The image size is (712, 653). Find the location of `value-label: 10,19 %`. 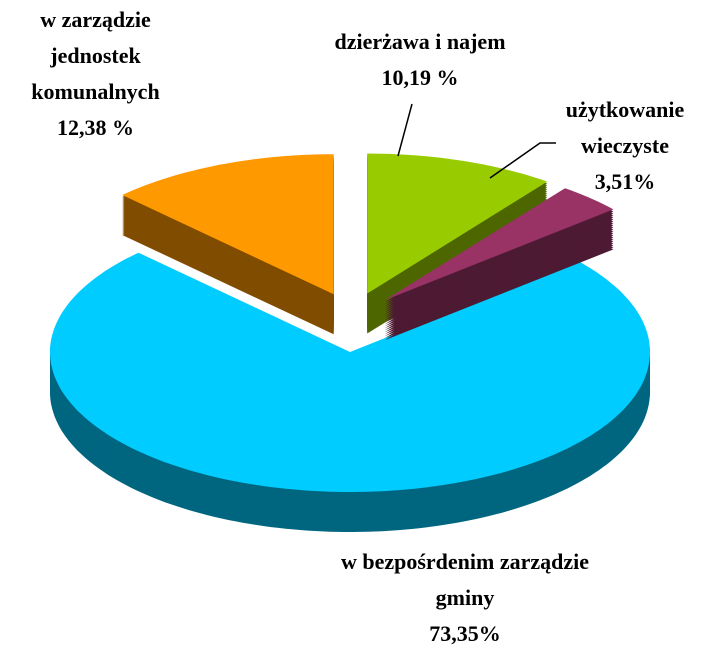

value-label: 10,19 % is located at coordinates (420, 77).